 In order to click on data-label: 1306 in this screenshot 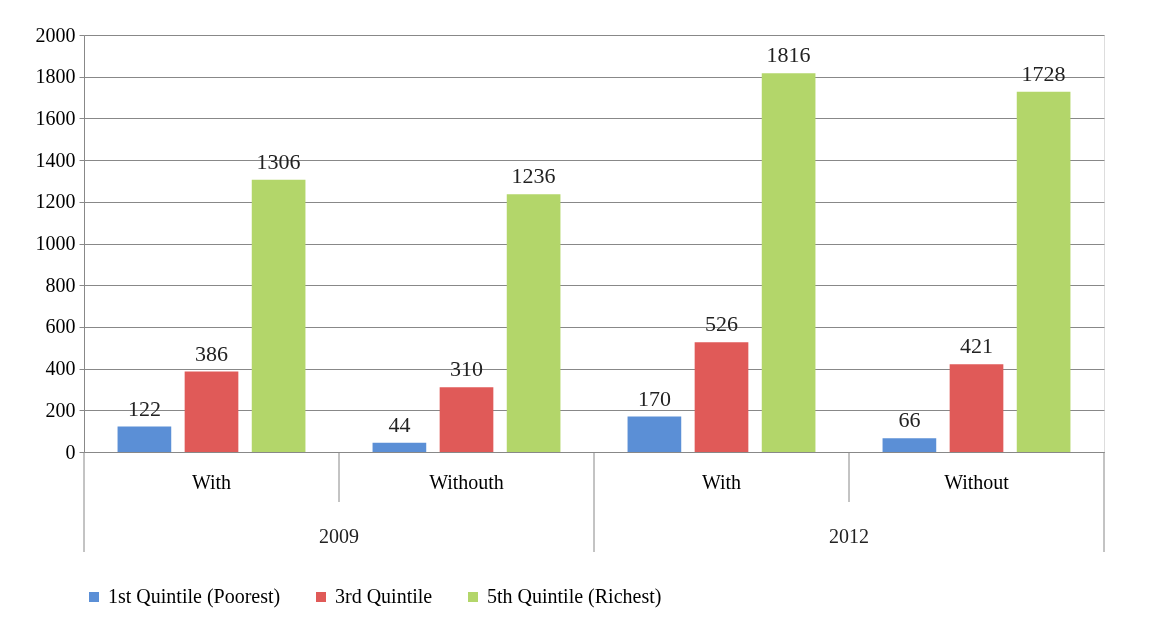, I will do `click(278, 161)`.